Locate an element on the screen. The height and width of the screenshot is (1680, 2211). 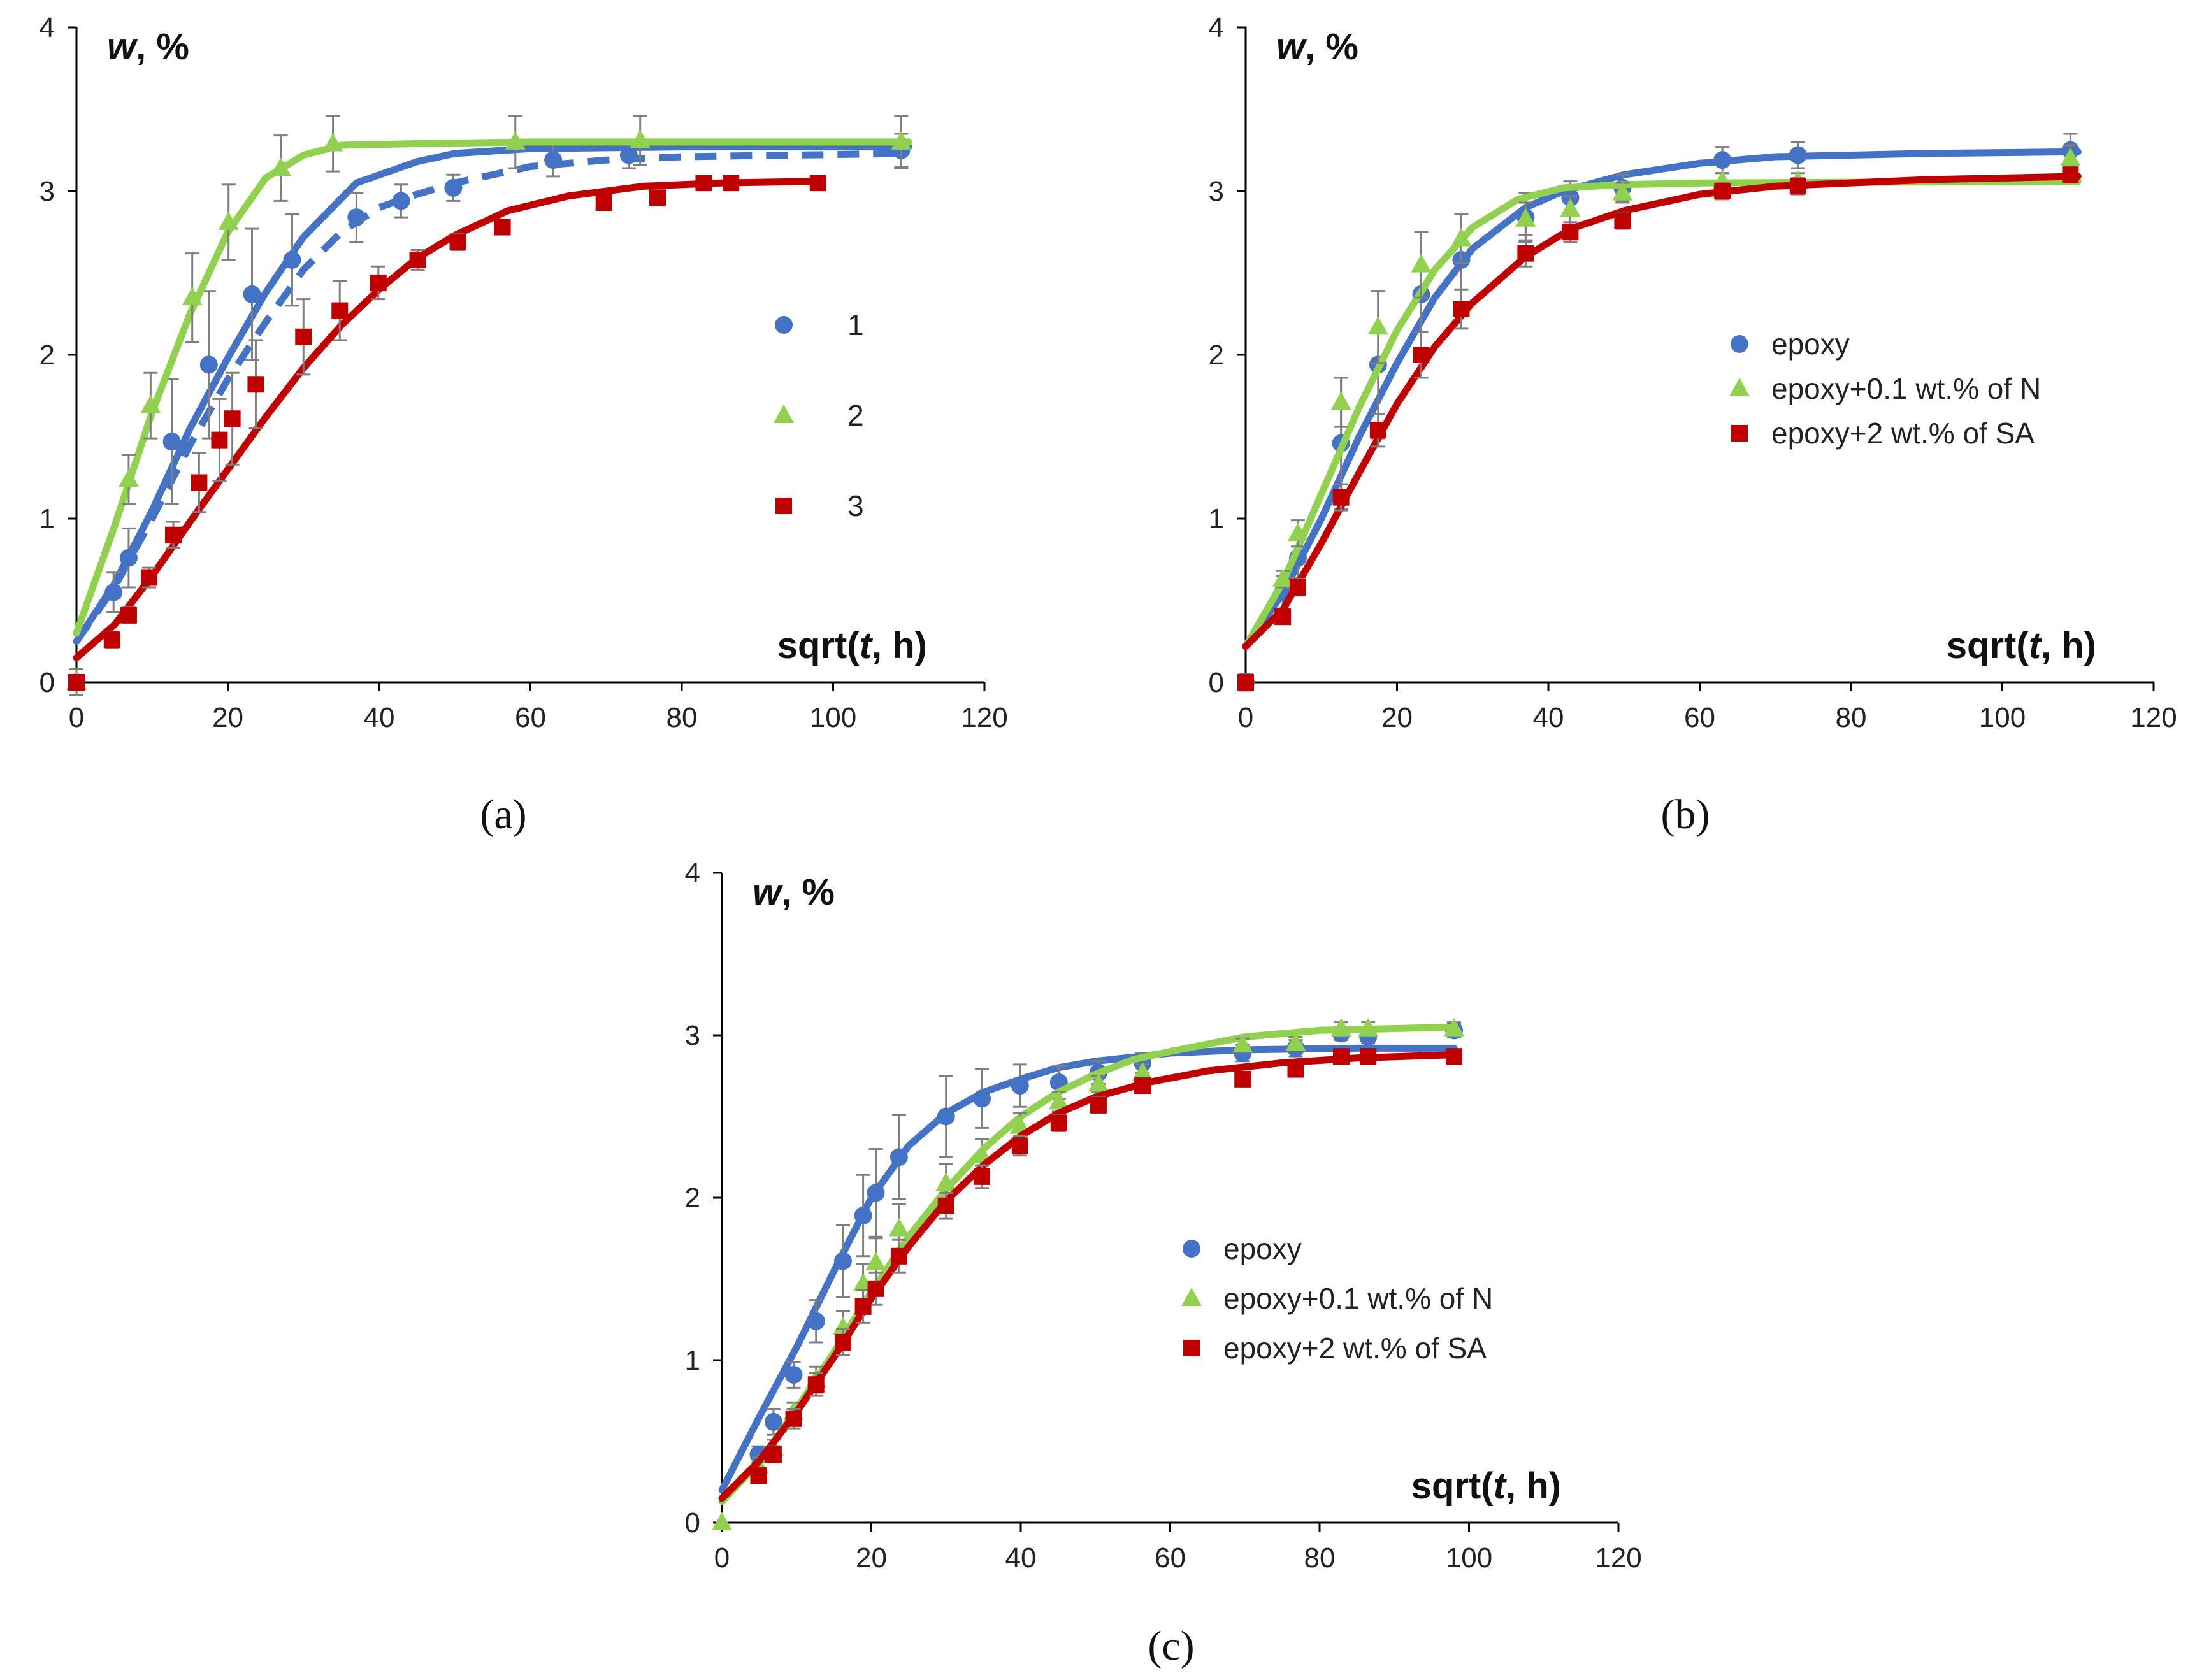
legend-label: epoxy+0.1 wt.% of N is located at coordinates (1906, 388).